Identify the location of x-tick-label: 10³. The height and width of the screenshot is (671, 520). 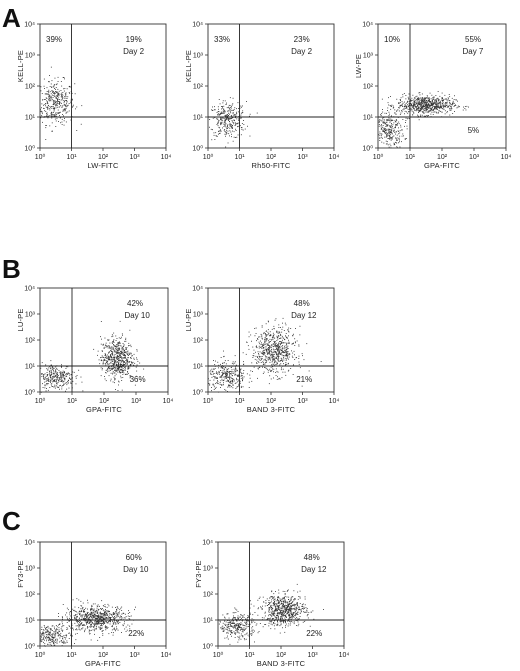
(302, 157).